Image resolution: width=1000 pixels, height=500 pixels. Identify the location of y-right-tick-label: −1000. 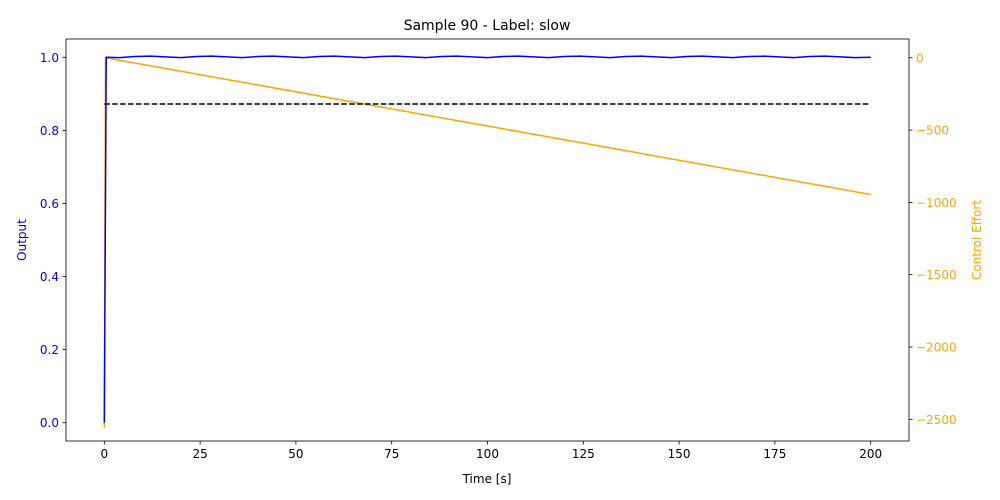
(936, 203).